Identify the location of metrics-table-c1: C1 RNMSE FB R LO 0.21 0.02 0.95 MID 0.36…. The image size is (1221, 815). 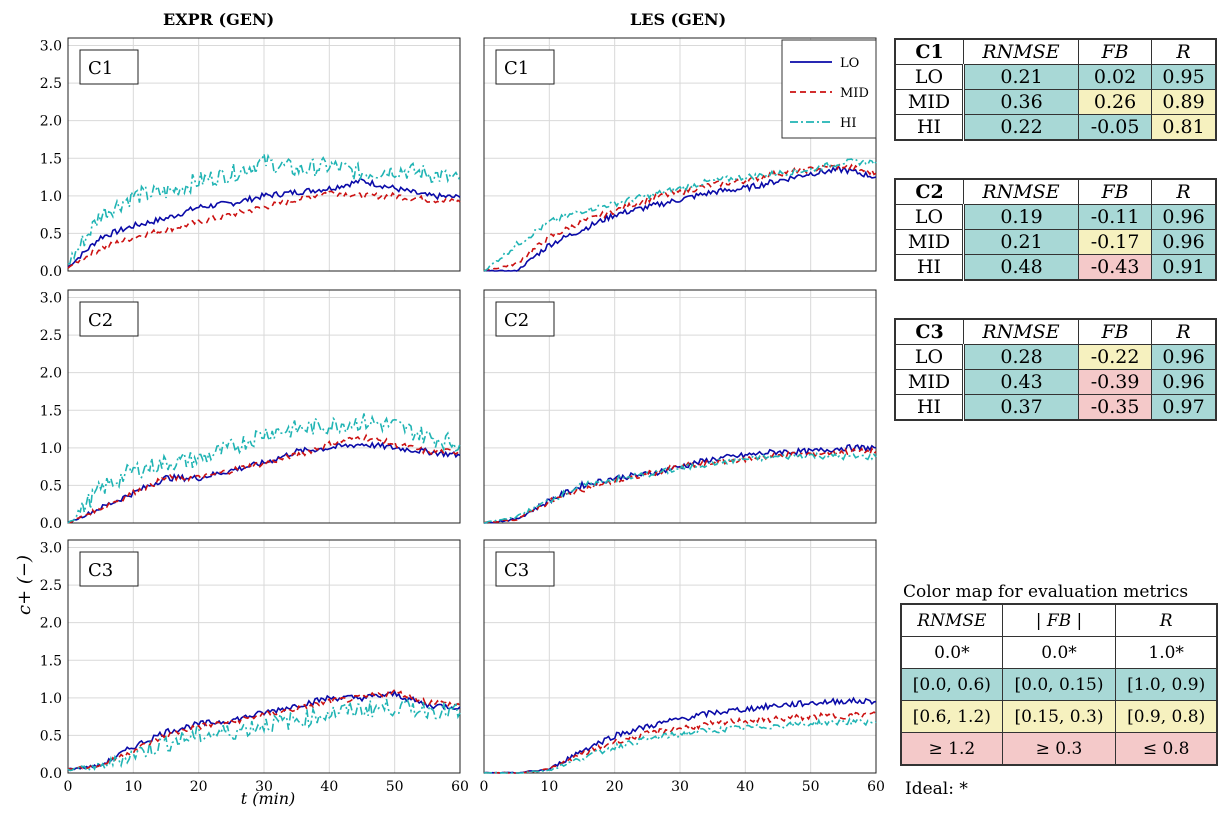
(1055, 89).